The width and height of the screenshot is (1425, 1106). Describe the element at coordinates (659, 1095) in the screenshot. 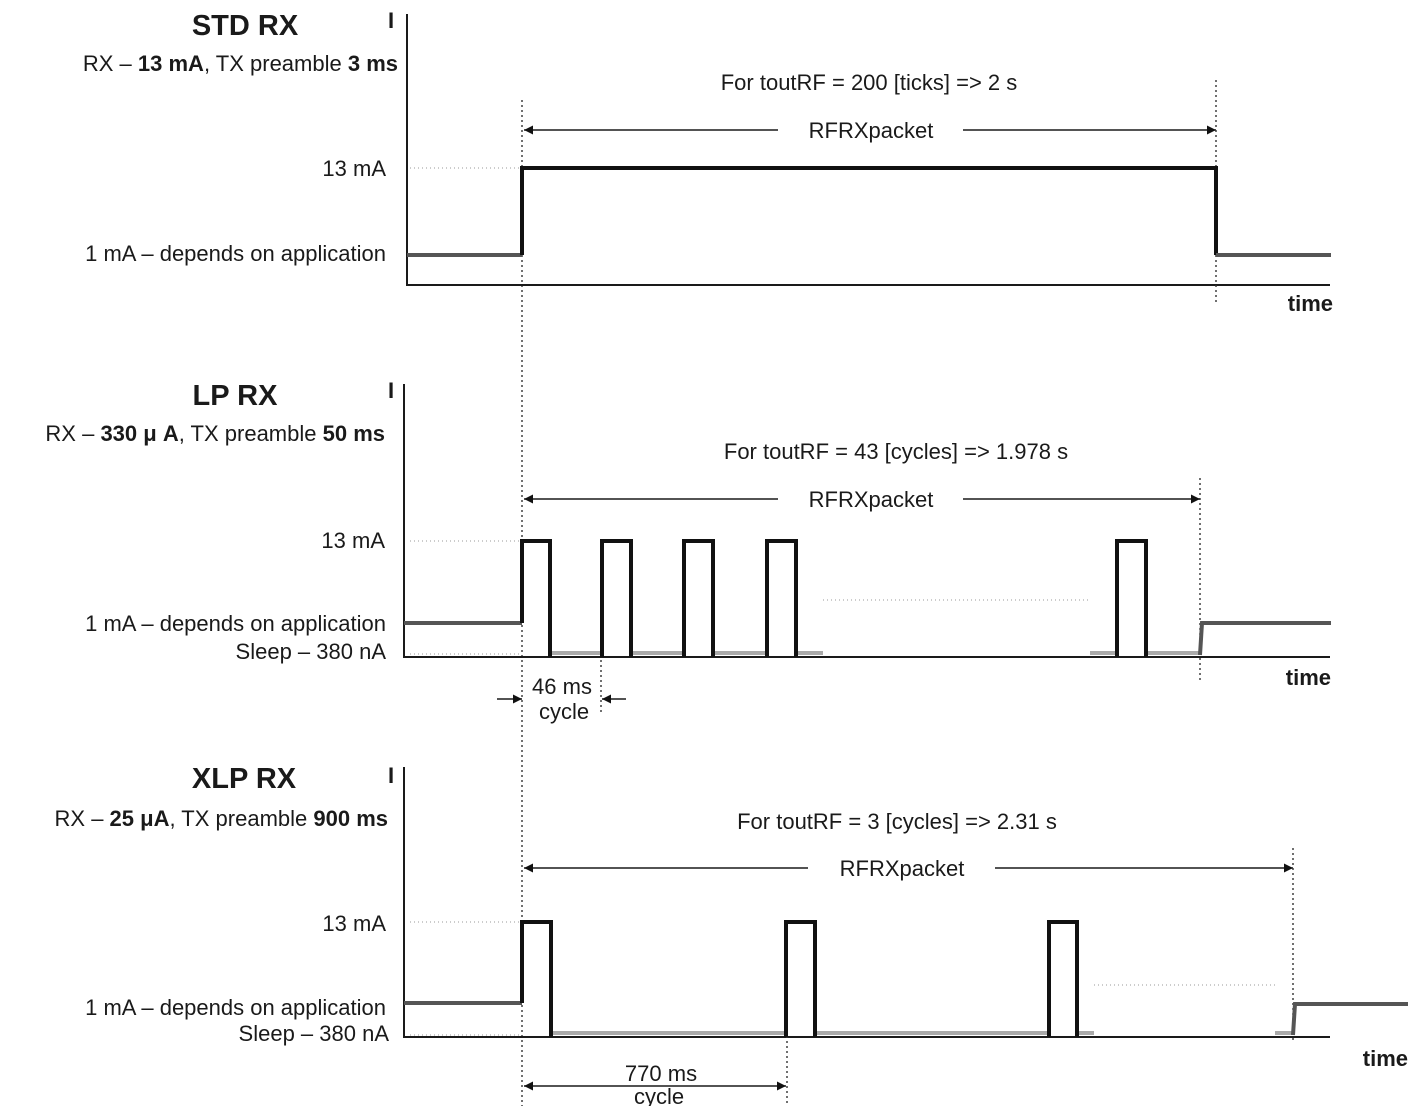

I see `xlp-cycle-word: cycle` at that location.